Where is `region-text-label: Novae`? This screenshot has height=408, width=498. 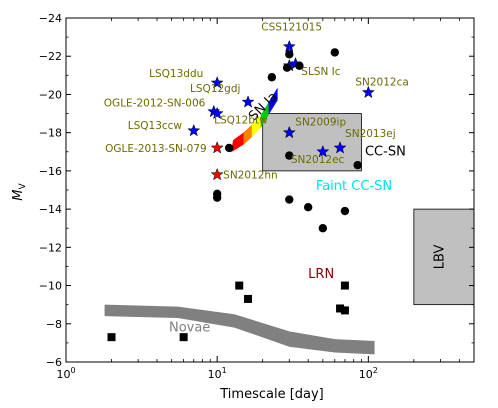 region-text-label: Novae is located at coordinates (189, 327).